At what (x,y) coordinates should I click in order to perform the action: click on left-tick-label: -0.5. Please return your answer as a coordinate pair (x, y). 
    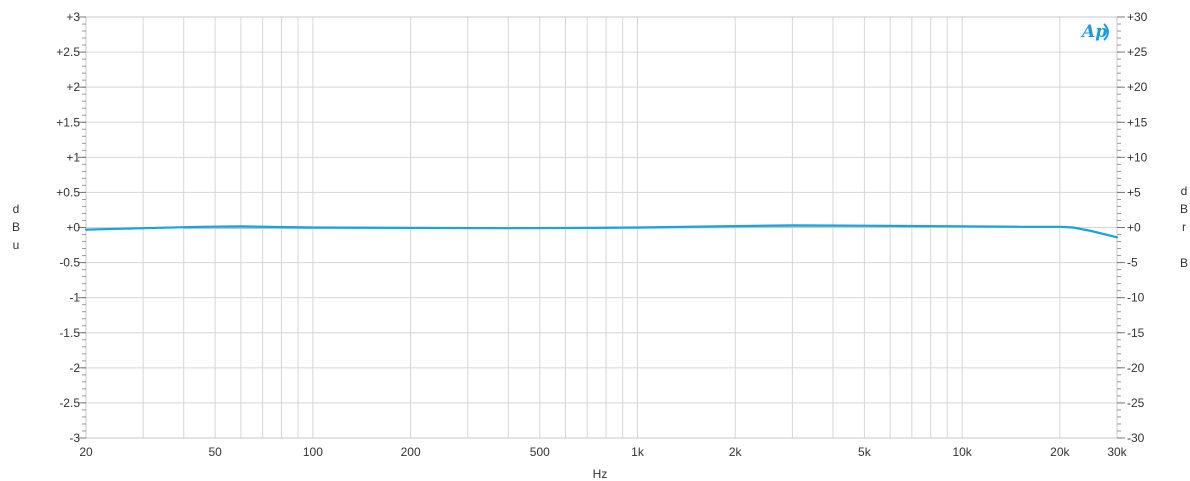
    Looking at the image, I should click on (69, 263).